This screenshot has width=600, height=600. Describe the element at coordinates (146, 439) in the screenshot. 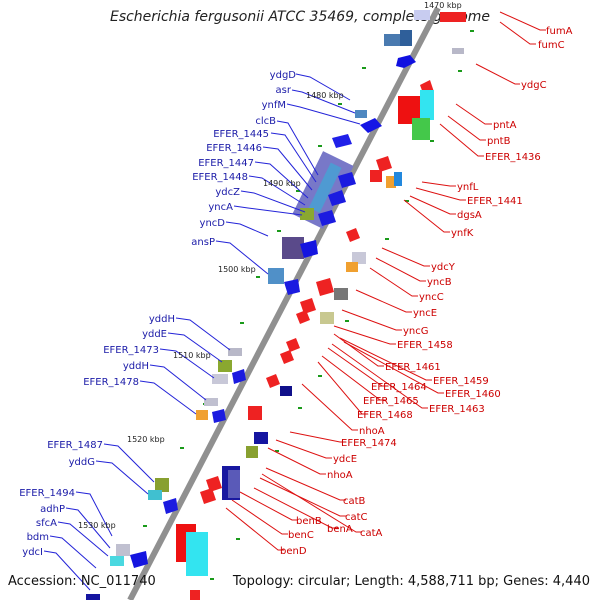

I see `tick-label: 1520 kbp` at that location.